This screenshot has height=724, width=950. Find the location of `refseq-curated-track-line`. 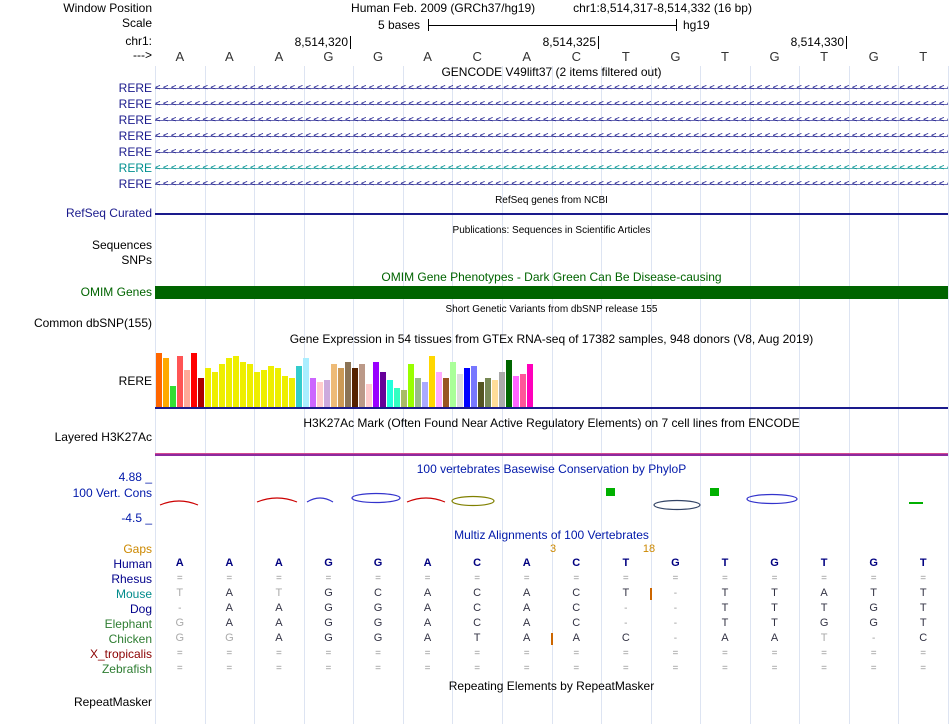

refseq-curated-track-line is located at coordinates (551, 214).